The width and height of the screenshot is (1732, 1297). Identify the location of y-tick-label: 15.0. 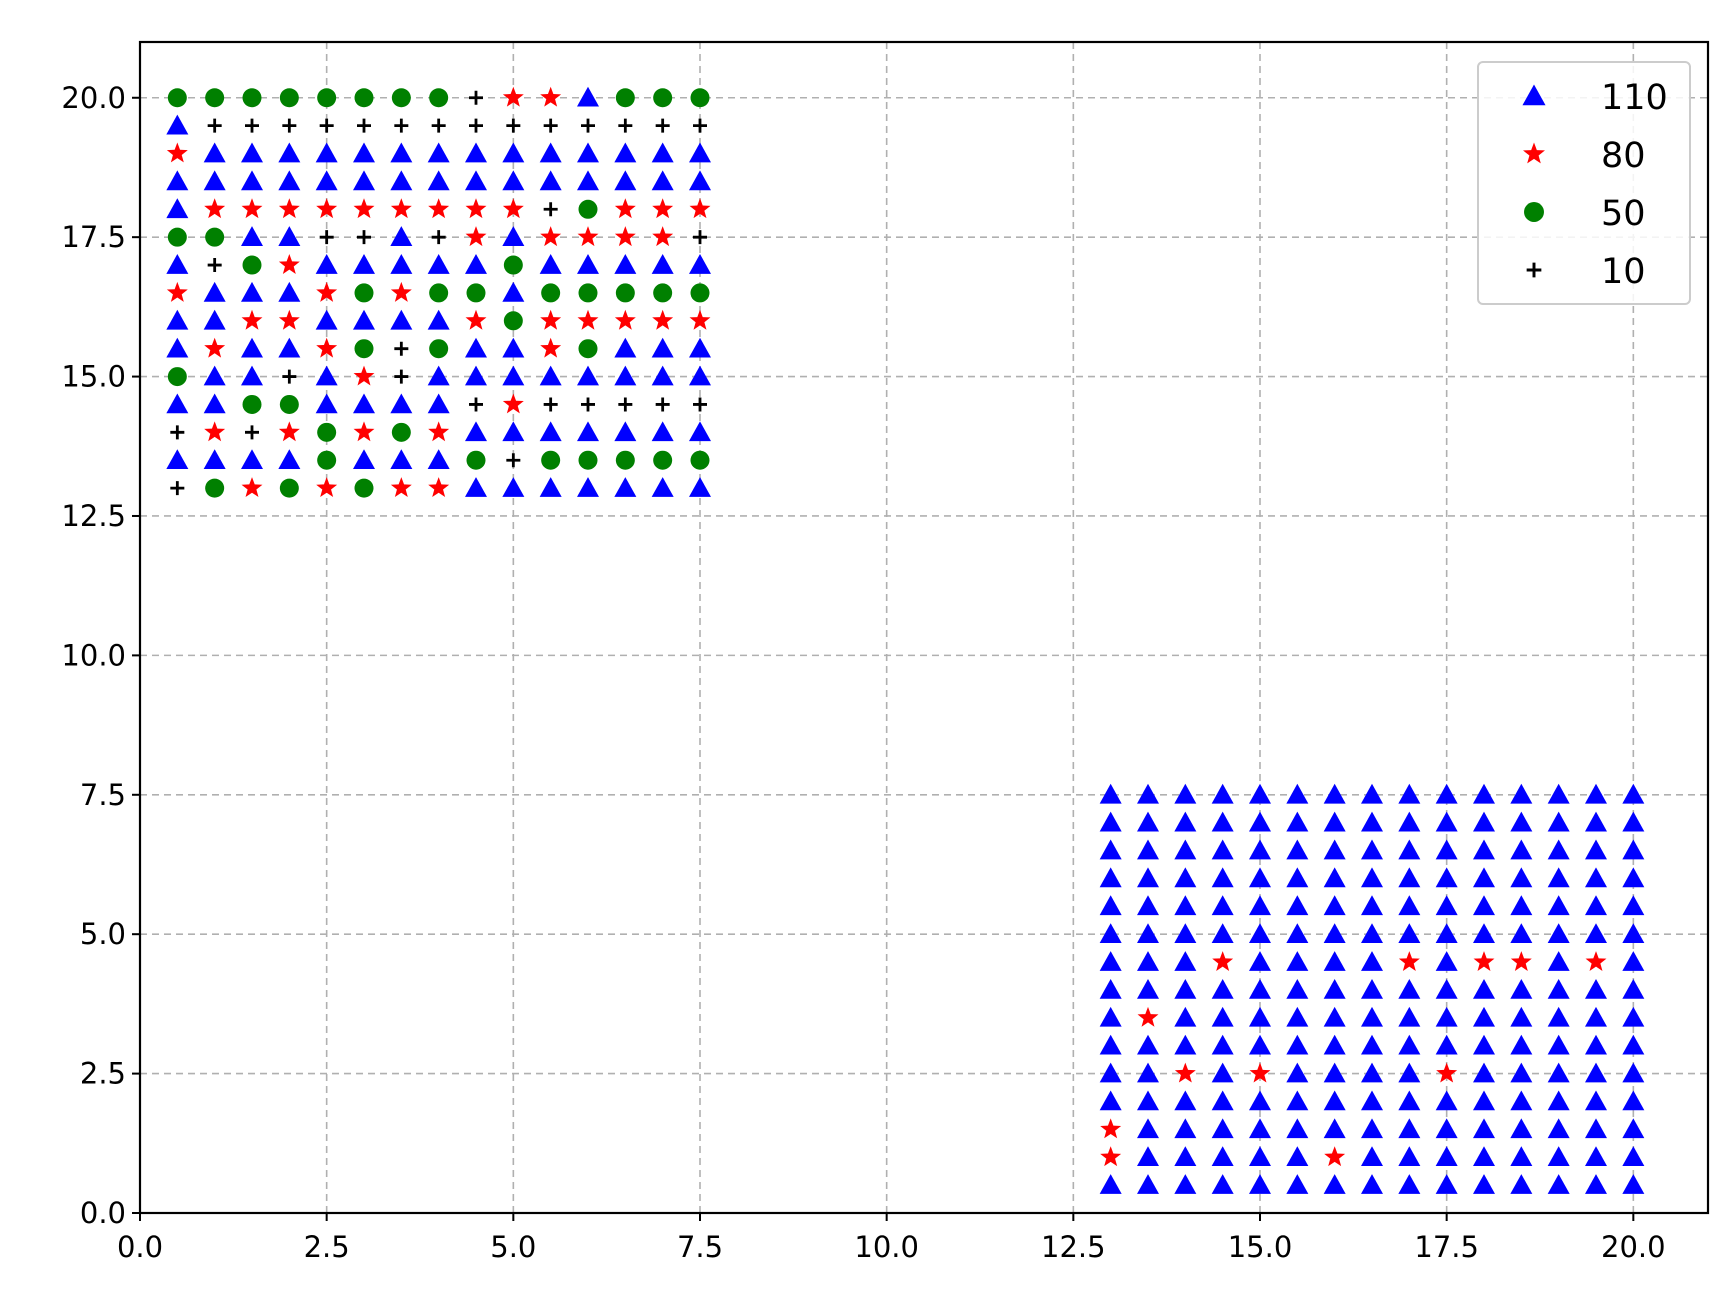
(93, 377).